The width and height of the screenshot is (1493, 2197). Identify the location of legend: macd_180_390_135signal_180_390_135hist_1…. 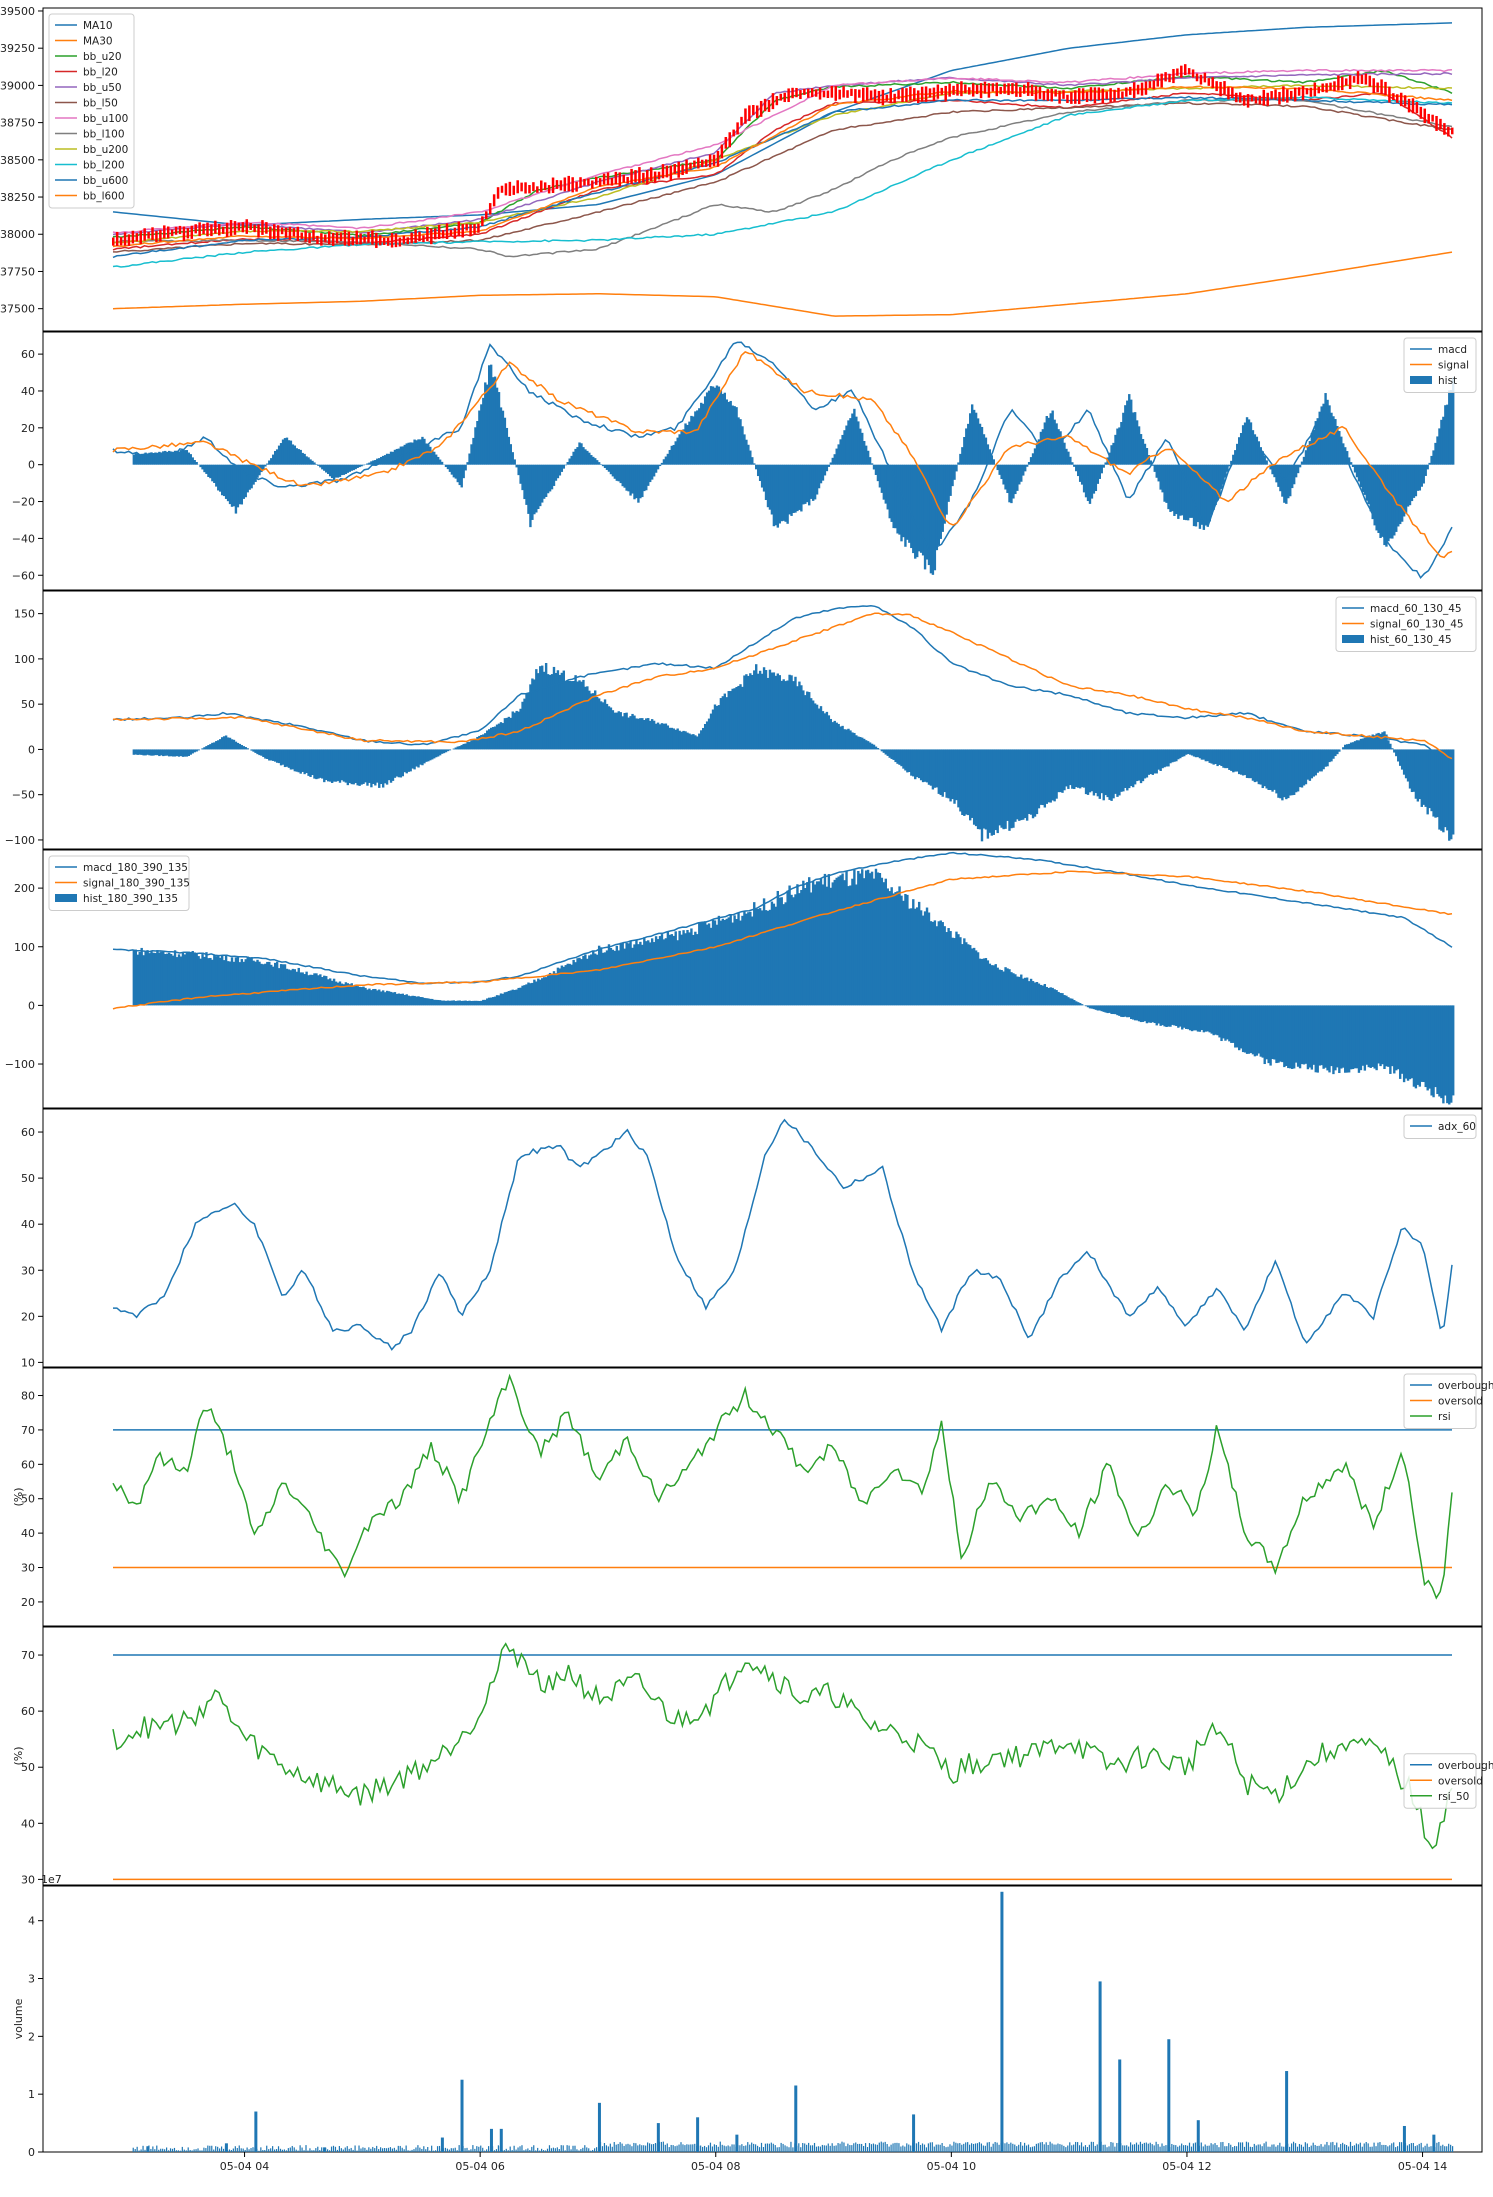
(119, 883).